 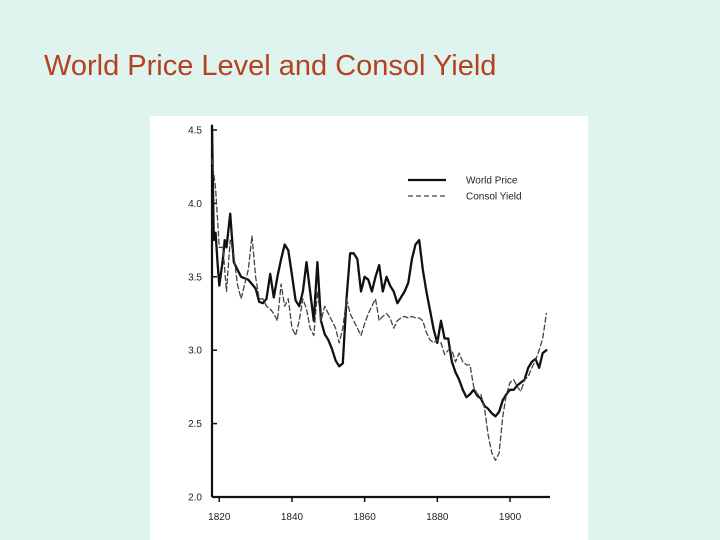 What do you see at coordinates (270, 66) in the screenshot?
I see `slide-title: World Price Level and Consol Yield` at bounding box center [270, 66].